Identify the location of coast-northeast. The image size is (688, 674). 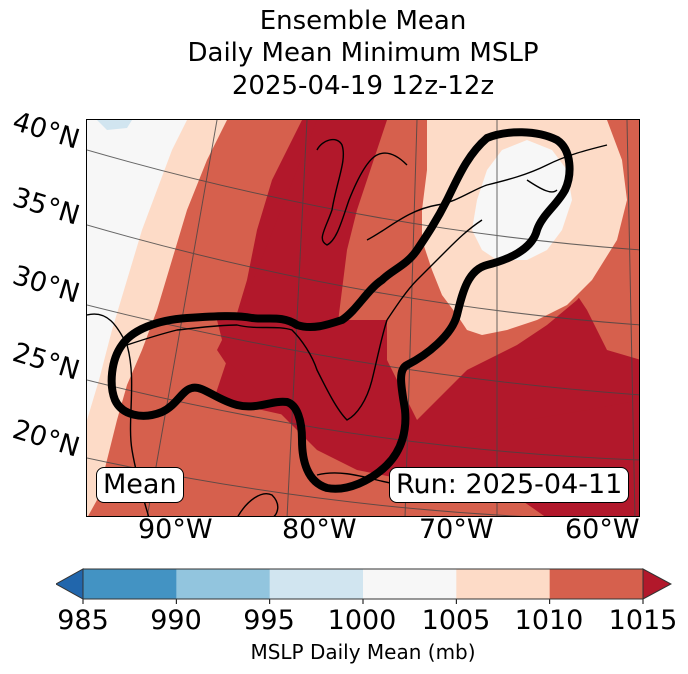
(487, 192).